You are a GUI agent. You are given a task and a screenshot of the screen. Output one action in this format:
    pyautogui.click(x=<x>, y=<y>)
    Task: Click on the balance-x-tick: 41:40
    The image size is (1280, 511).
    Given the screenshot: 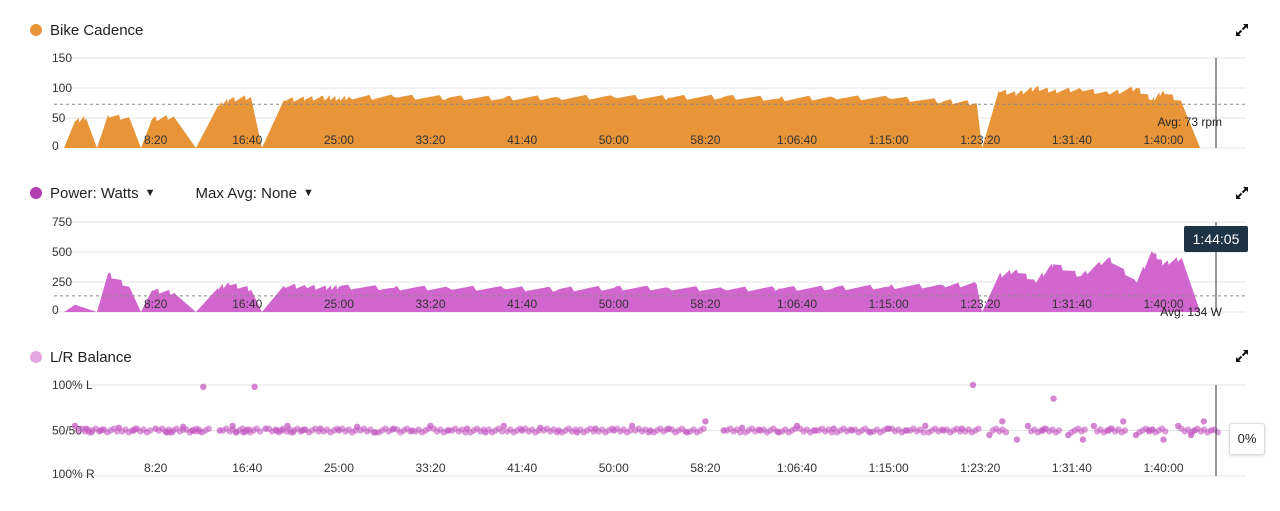 What is the action you would take?
    pyautogui.click(x=522, y=468)
    